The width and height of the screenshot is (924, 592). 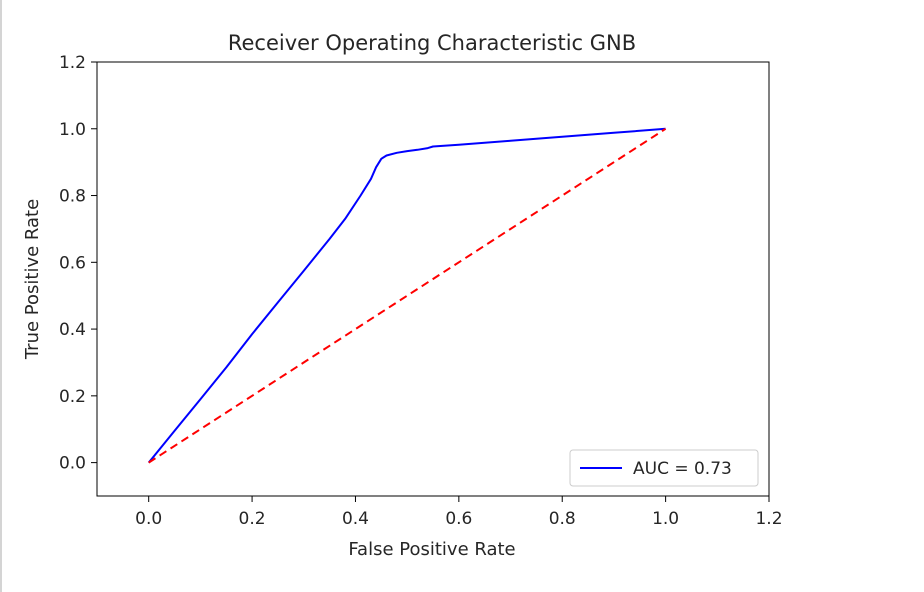 What do you see at coordinates (72, 197) in the screenshot?
I see `y-tick-label: 0.8` at bounding box center [72, 197].